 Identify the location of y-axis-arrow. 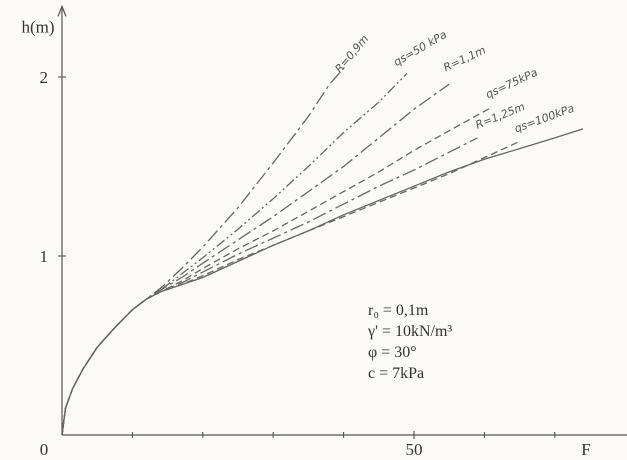
(62, 10).